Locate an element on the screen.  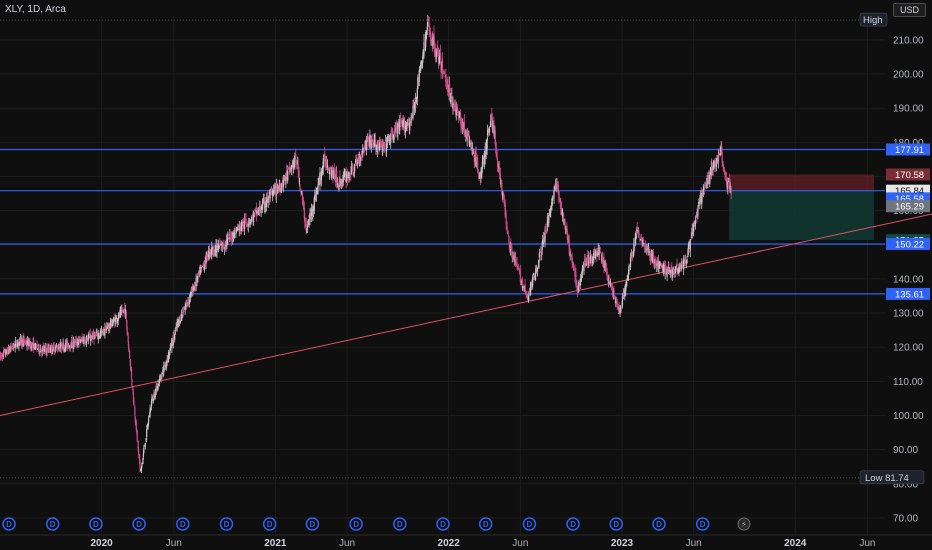
time-axis: 2020 Jun 2021 Jun 2022 Jun 2023 Jun 2024 Jun is located at coordinates (466, 541).